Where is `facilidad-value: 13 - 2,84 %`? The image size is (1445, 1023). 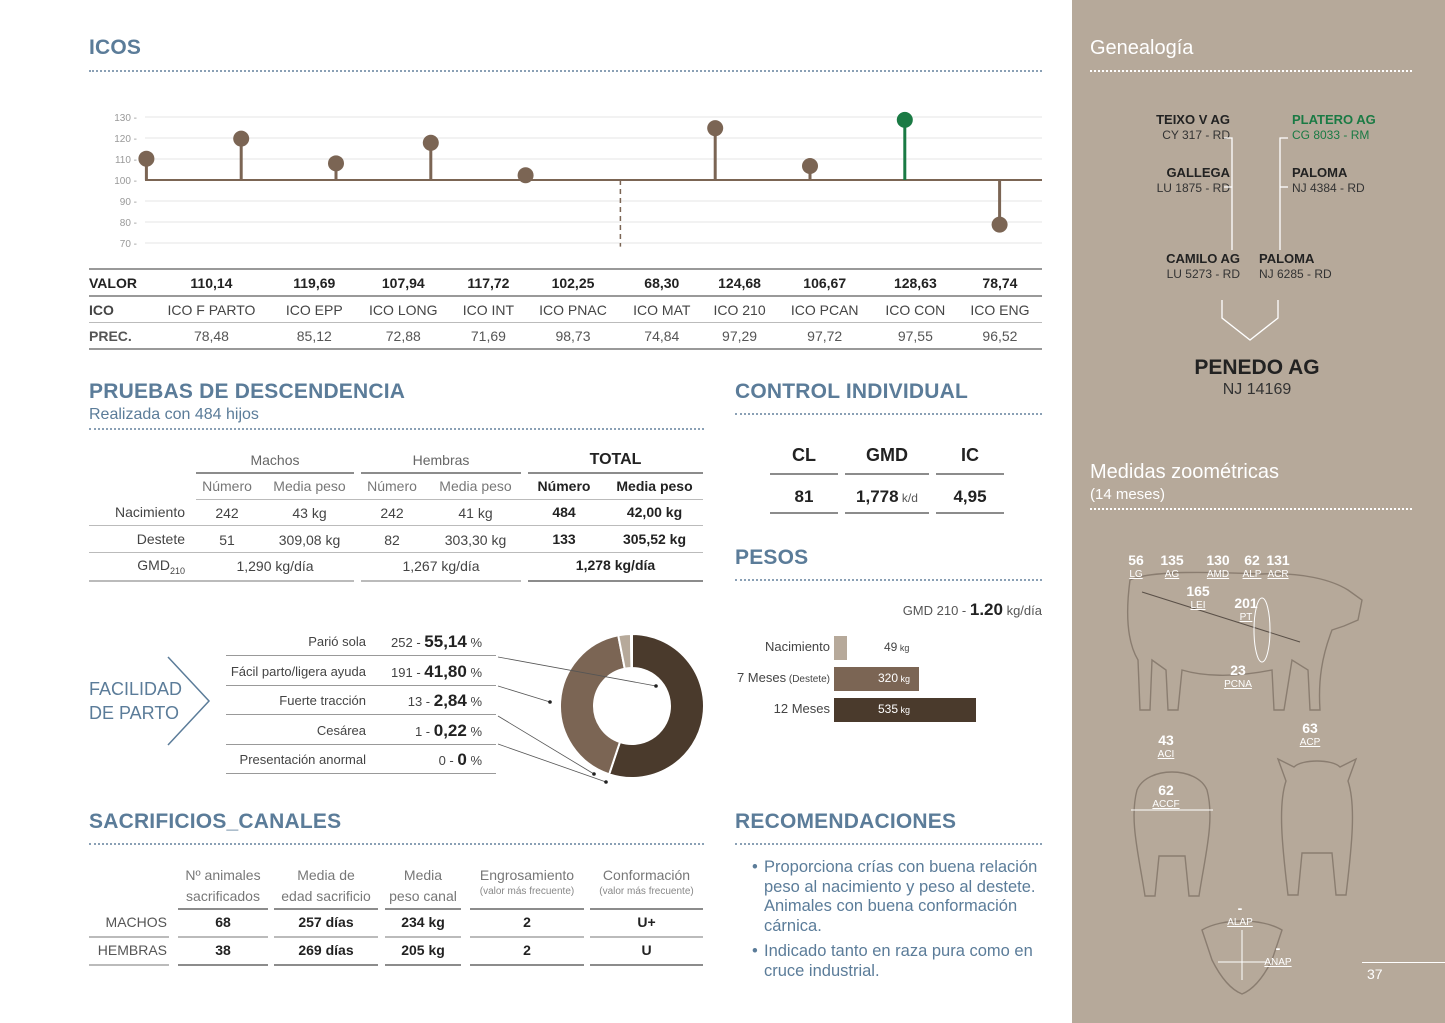
facilidad-value: 13 - 2,84 % is located at coordinates (426, 701).